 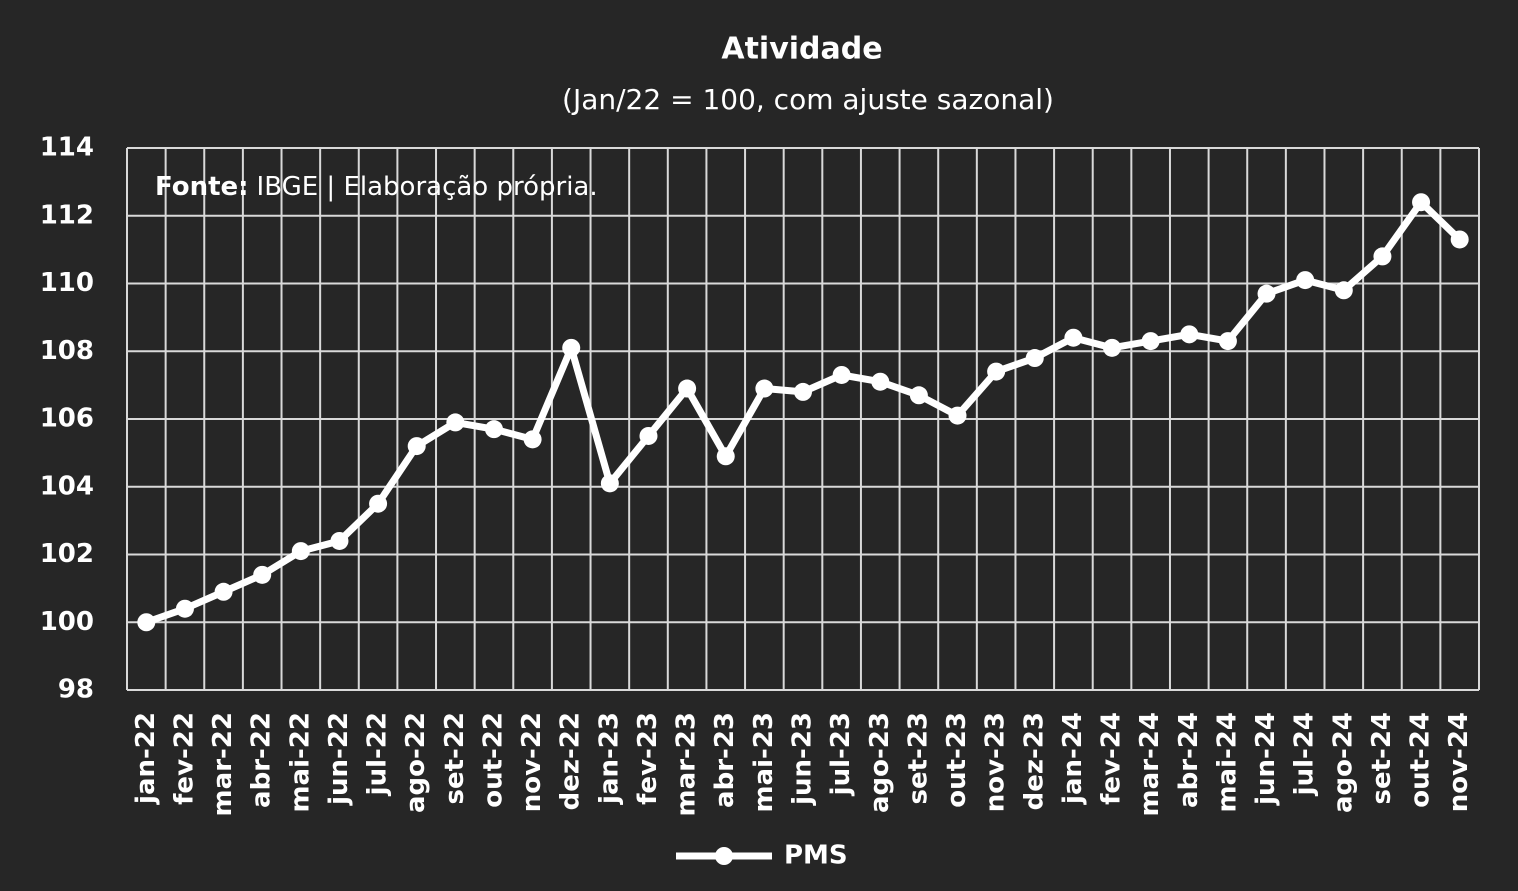 I want to click on x-tick-label: abr-22, so click(x=262, y=760).